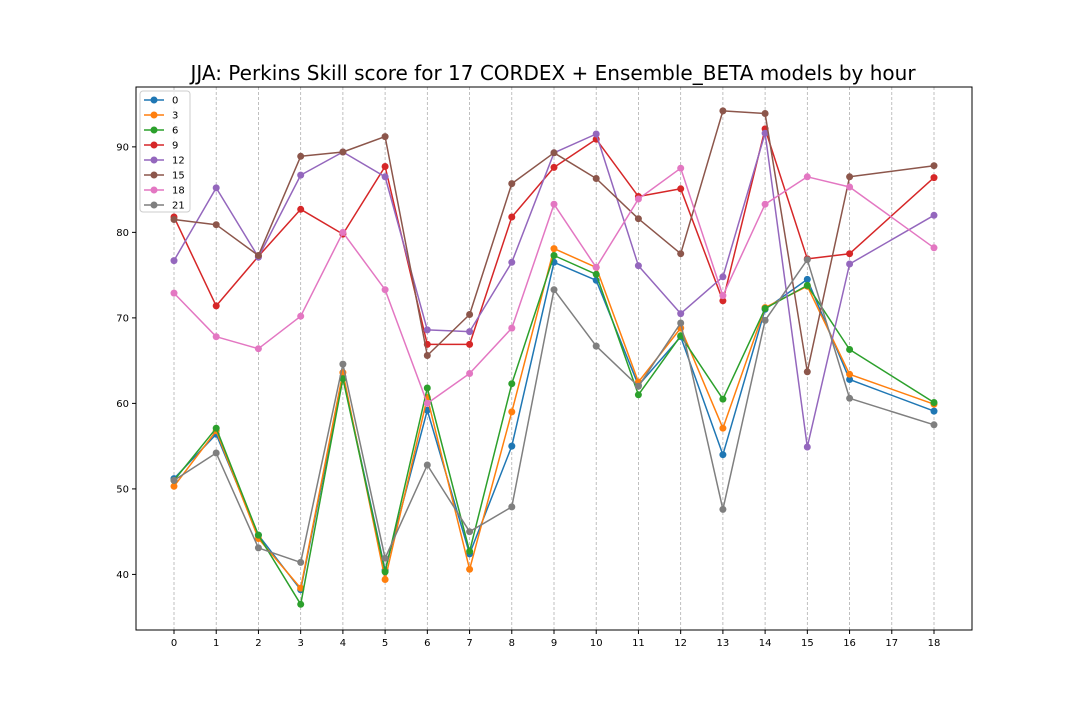 This screenshot has width=1080, height=720. Describe the element at coordinates (216, 643) in the screenshot. I see `x-tick-label: 1` at that location.